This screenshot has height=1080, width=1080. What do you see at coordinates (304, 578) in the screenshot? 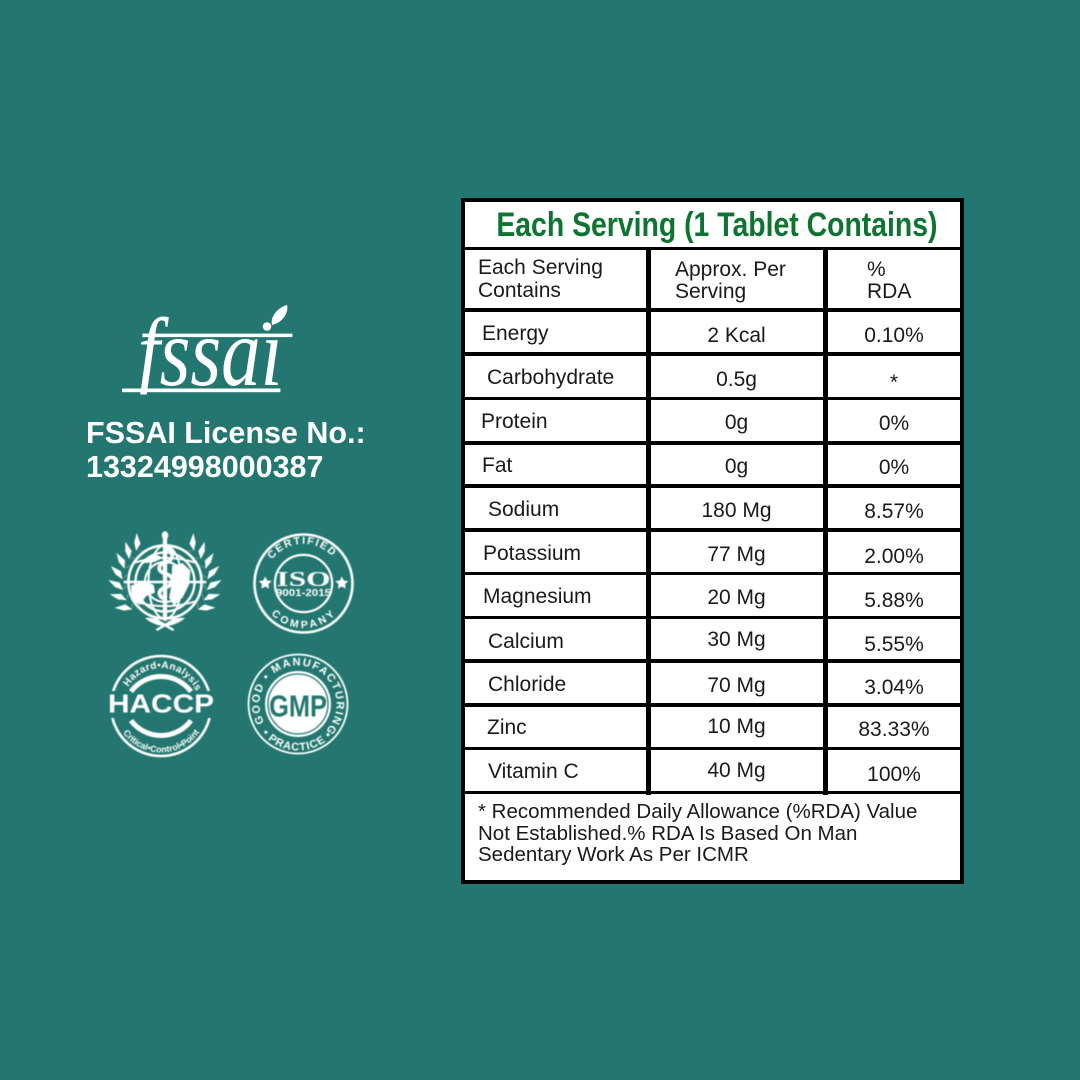
I see `svg-text: ISO` at bounding box center [304, 578].